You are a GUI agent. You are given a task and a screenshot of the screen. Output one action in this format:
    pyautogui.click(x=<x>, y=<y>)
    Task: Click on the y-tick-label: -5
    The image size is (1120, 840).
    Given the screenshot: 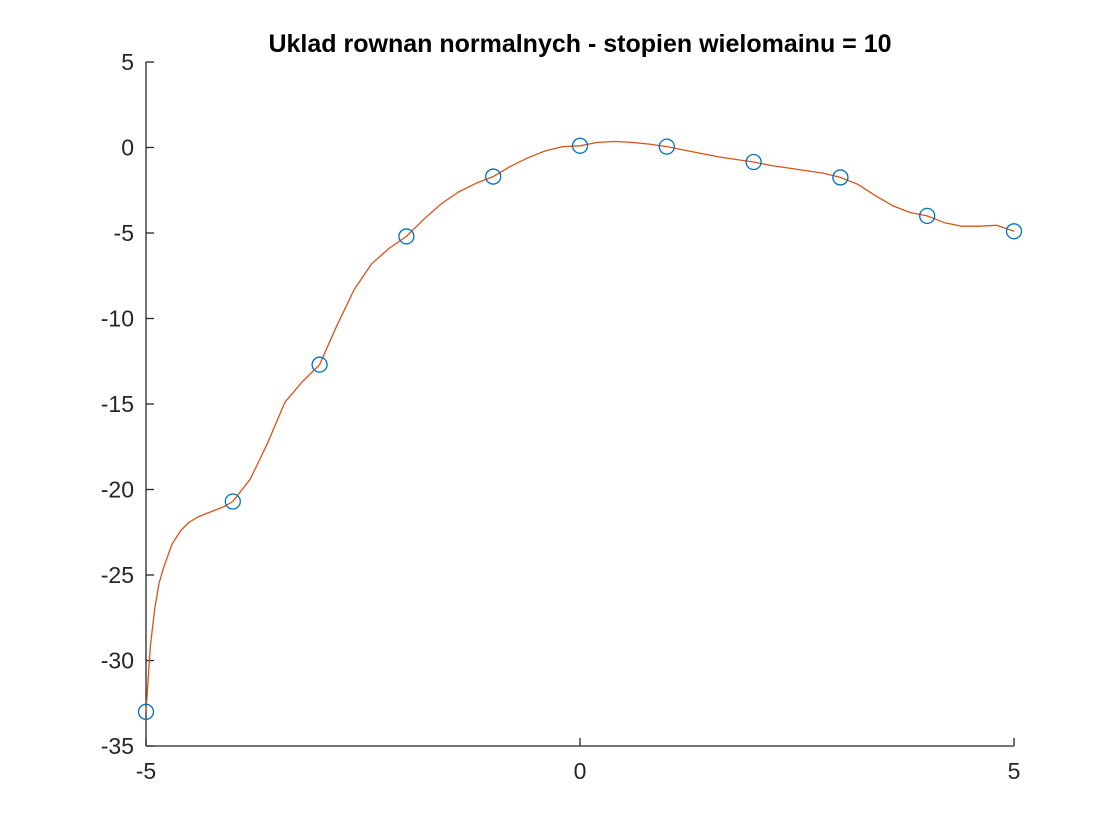 What is the action you would take?
    pyautogui.click(x=124, y=233)
    